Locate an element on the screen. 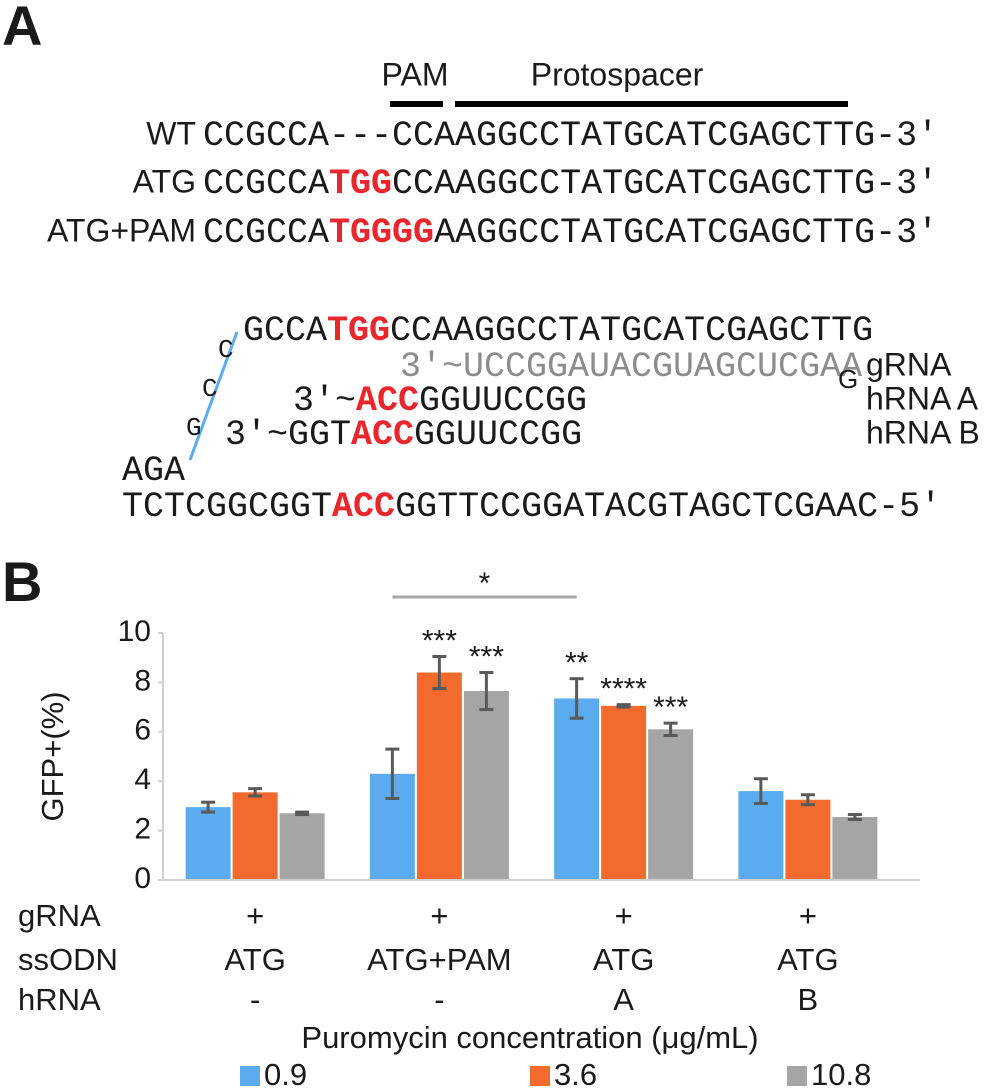  loop-base: C is located at coordinates (210, 389).